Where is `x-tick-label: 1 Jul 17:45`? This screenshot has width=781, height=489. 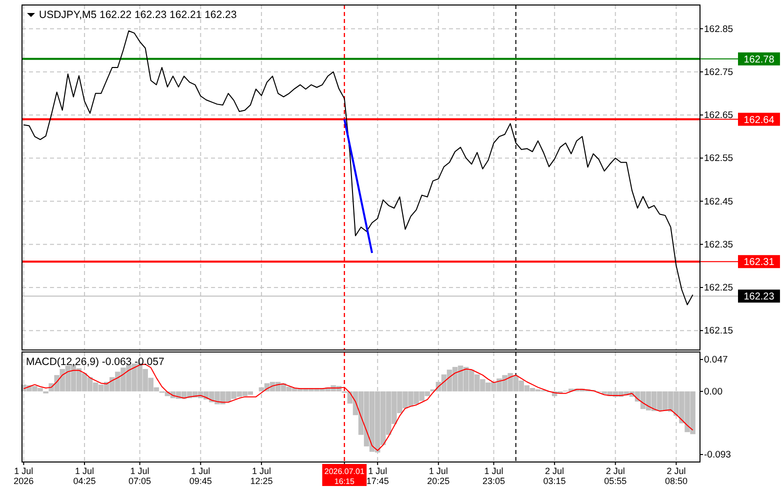
x-tick-label: 1 Jul 17:45 is located at coordinates (377, 476).